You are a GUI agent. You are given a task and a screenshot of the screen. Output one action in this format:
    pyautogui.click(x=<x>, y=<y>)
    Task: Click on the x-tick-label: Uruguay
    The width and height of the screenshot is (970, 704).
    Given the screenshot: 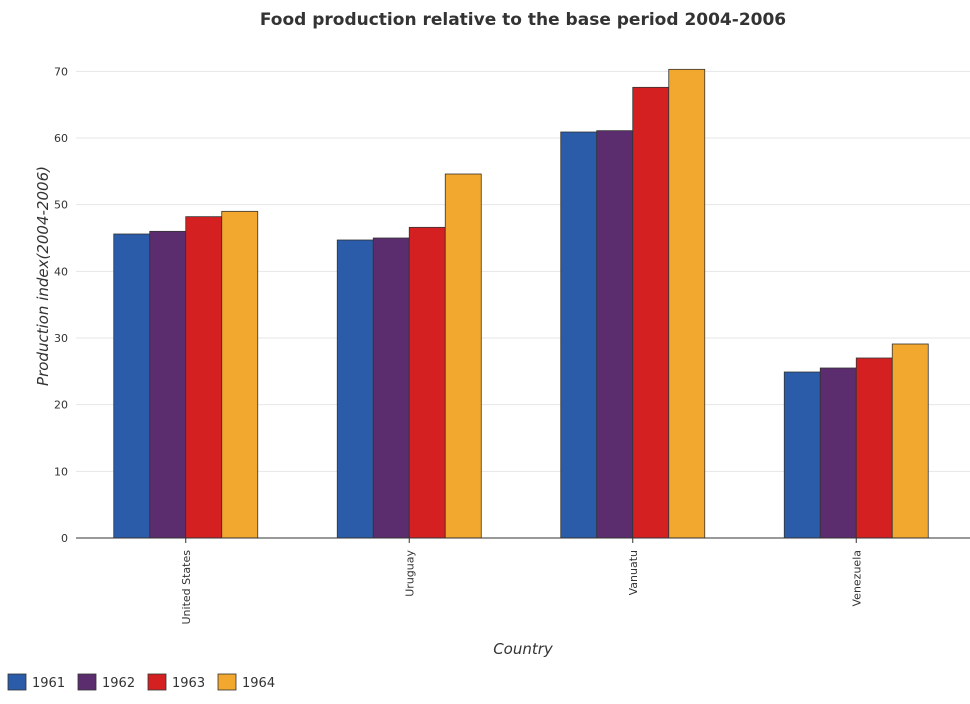 What is the action you would take?
    pyautogui.click(x=409, y=573)
    